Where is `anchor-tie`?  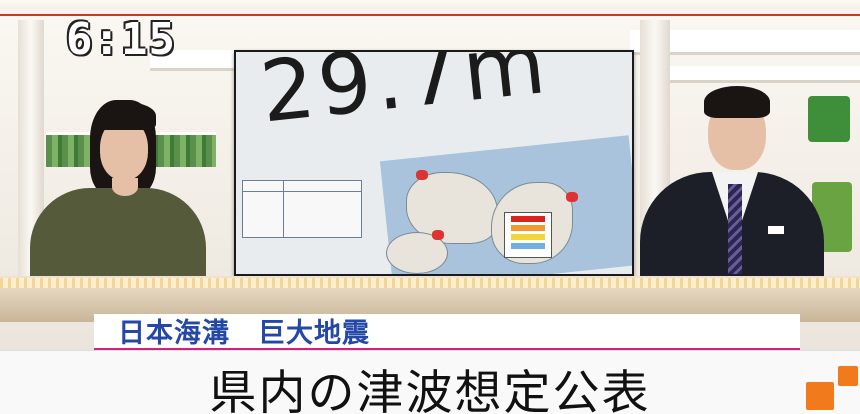
anchor-tie is located at coordinates (735, 229).